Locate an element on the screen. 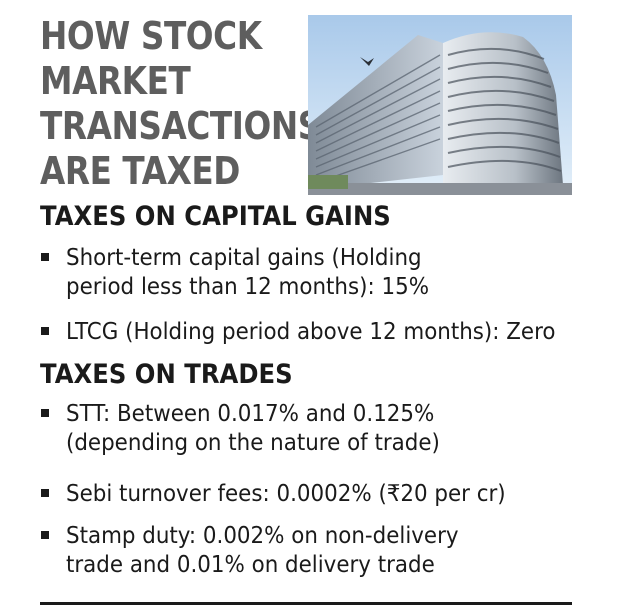 The height and width of the screenshot is (615, 620). list-item-line: Stamp duty: 0.002% on non-delivery is located at coordinates (262, 536).